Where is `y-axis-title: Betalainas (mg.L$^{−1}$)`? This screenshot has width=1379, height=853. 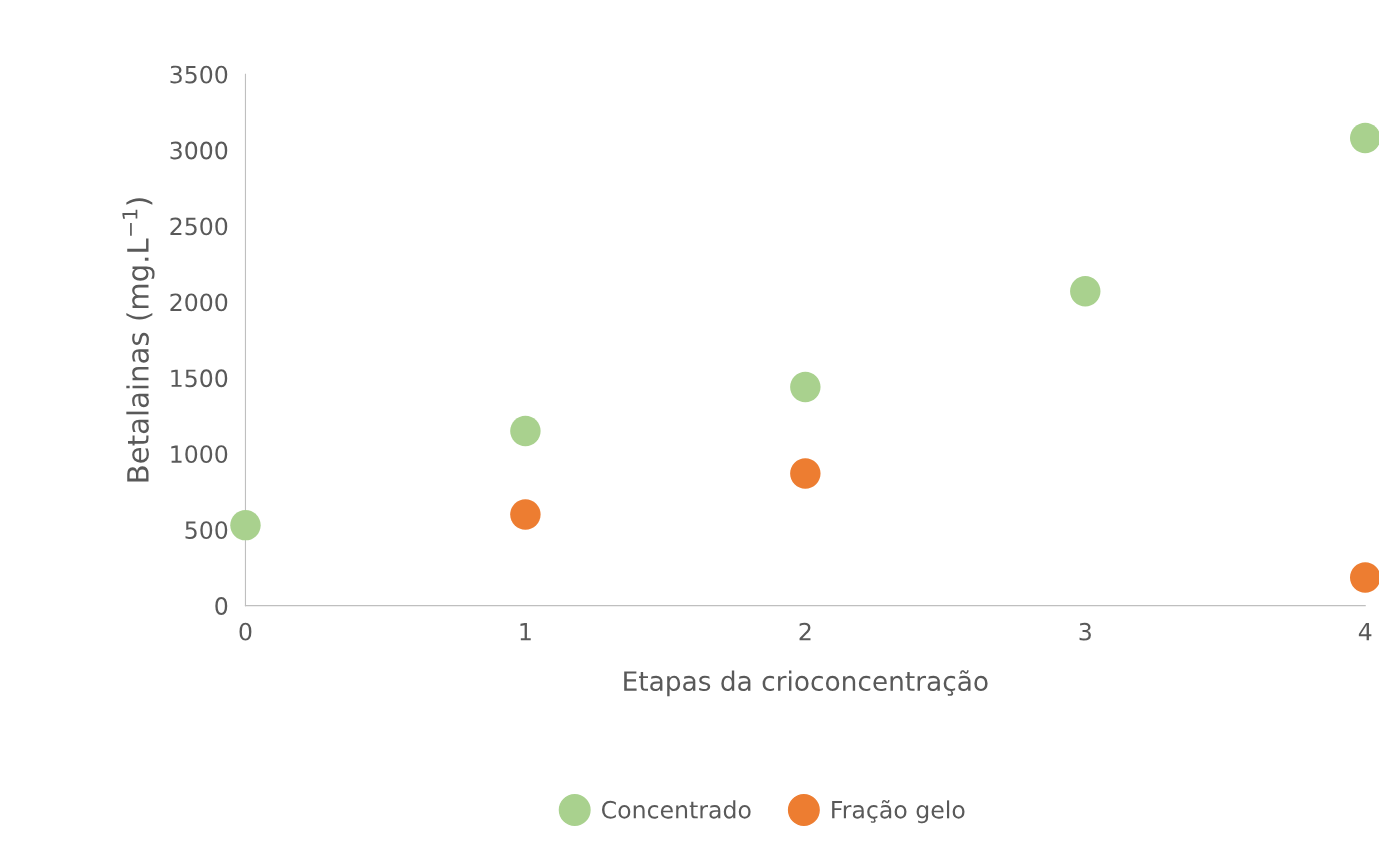
y-axis-title: Betalainas (mg.L$^{−1}$) is located at coordinates (138, 340).